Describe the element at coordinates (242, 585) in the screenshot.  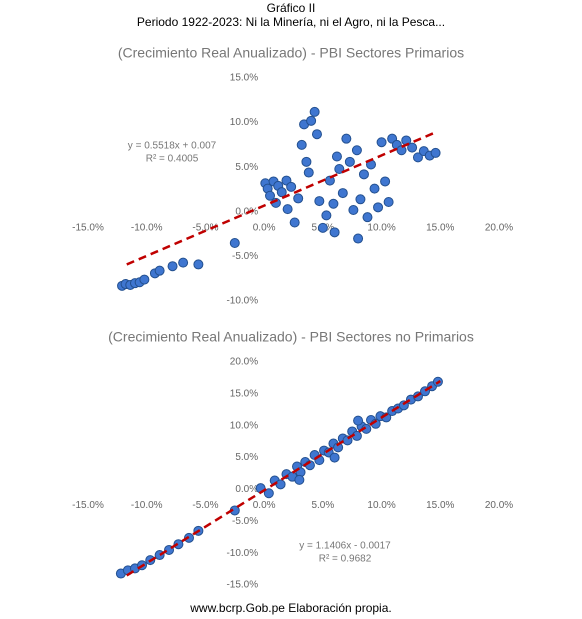
I see `y-tick-label: -15.0%` at that location.